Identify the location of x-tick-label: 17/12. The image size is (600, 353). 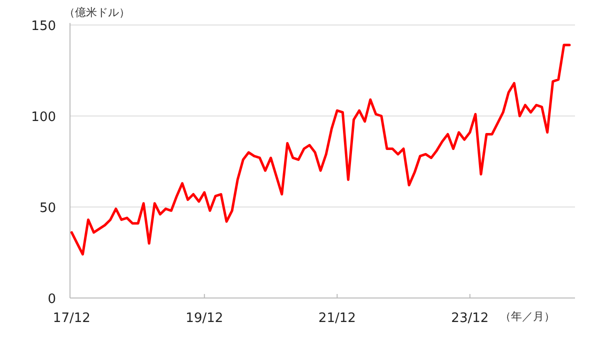
(71, 318).